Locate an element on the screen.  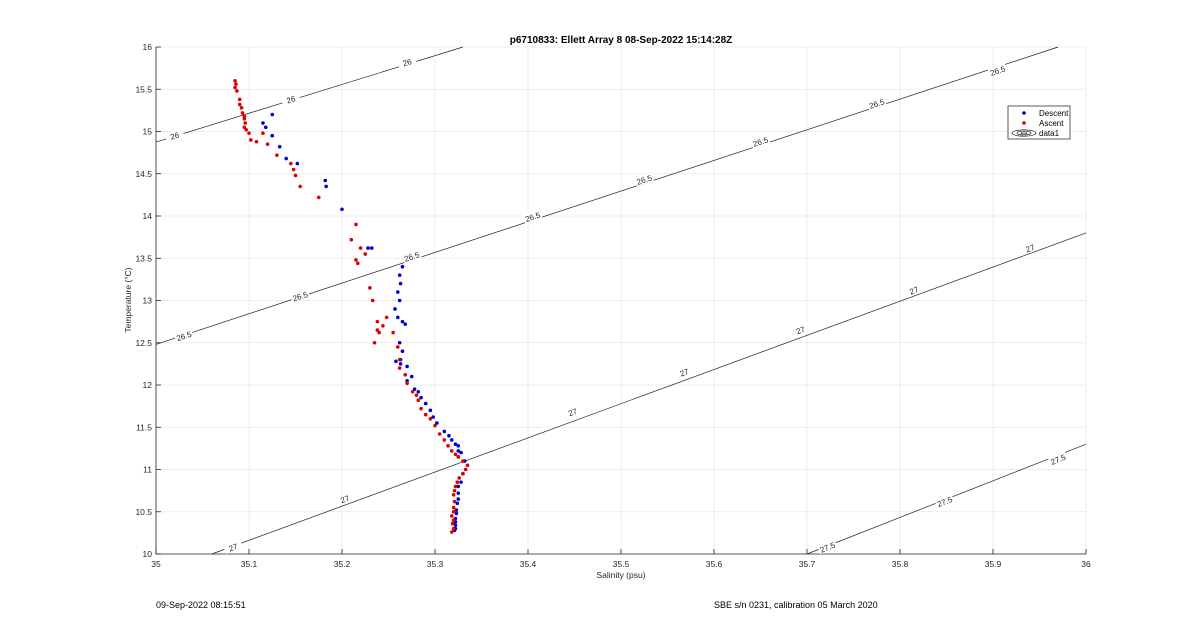
y-tick-label: 10.5 is located at coordinates (143, 512).